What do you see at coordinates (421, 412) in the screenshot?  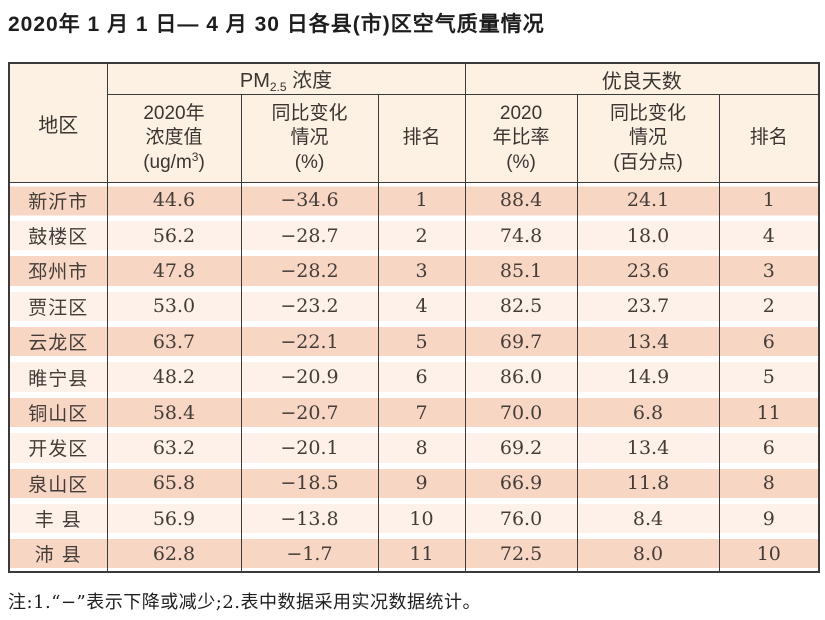 I see `pm-rank-cell: 7` at bounding box center [421, 412].